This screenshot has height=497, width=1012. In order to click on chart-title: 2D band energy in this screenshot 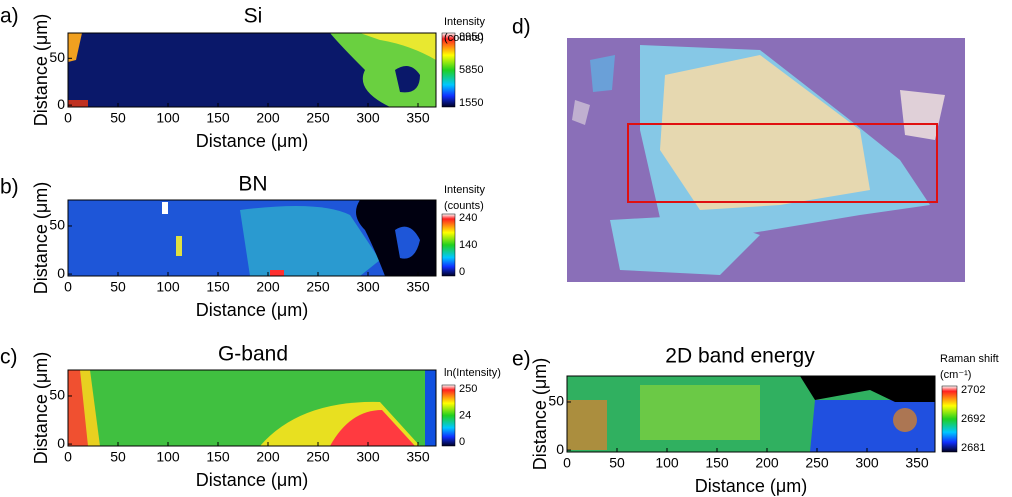, I will do `click(740, 356)`.